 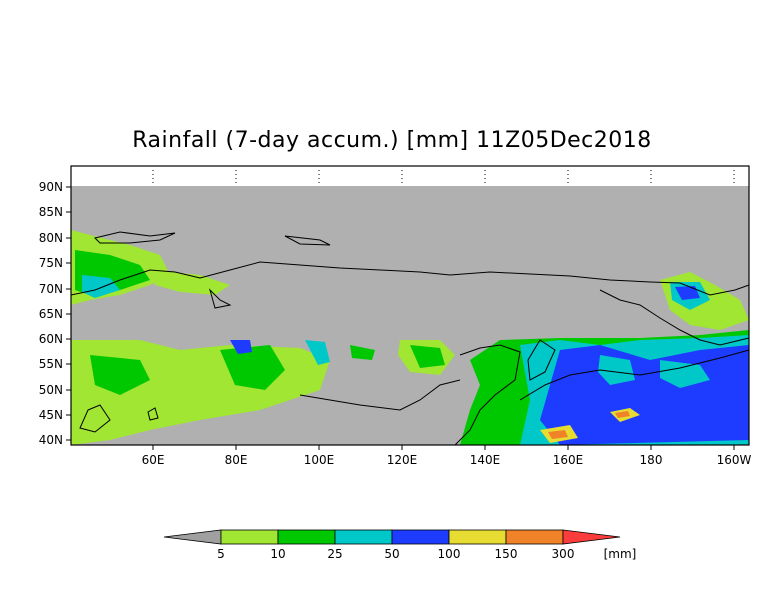 I want to click on legend-label: 100, so click(x=449, y=554).